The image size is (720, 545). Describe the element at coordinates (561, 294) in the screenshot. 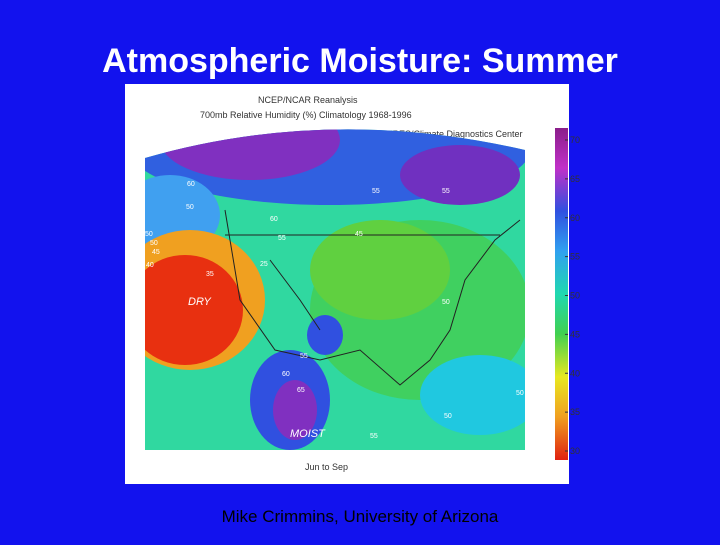

I see `colorbar` at that location.